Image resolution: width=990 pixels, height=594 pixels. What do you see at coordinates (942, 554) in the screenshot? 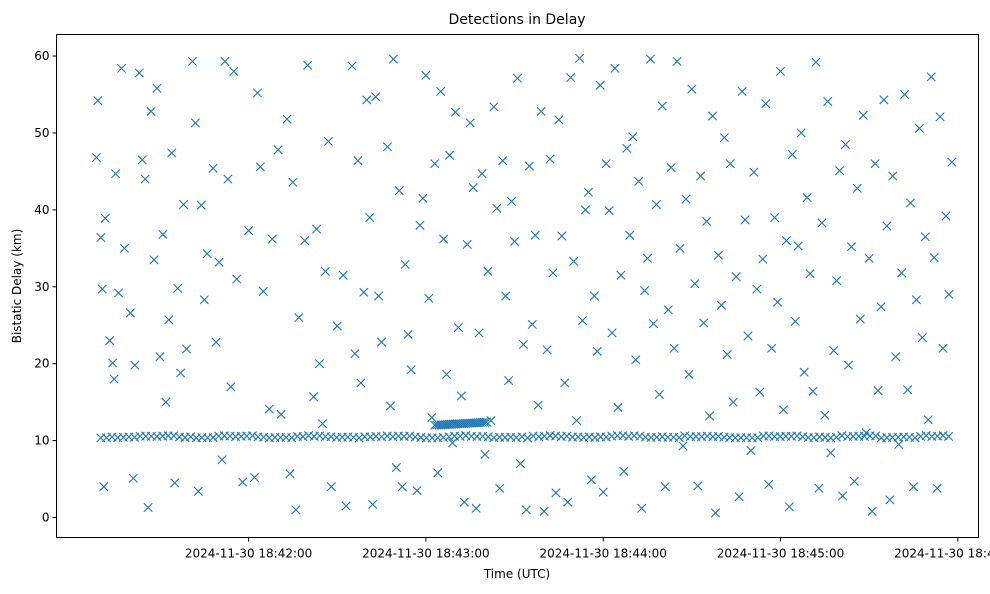
I see `x-tick-label: 2024-11-30 18:46:00` at bounding box center [942, 554].